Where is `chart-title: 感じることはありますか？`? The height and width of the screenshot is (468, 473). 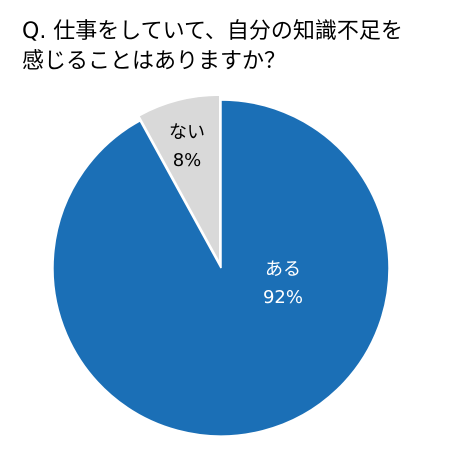
chart-title: 感じることはありますか？ is located at coordinates (154, 61).